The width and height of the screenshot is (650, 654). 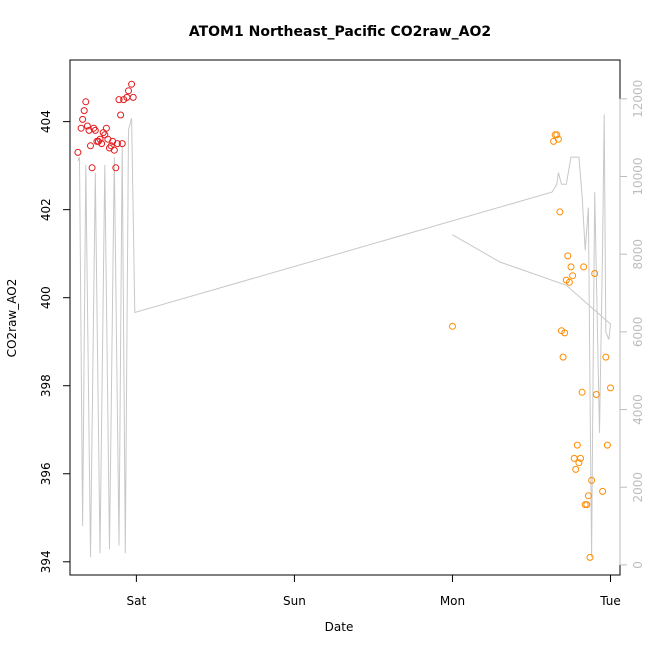 I want to click on x-tick-label: Mon, so click(x=452, y=601).